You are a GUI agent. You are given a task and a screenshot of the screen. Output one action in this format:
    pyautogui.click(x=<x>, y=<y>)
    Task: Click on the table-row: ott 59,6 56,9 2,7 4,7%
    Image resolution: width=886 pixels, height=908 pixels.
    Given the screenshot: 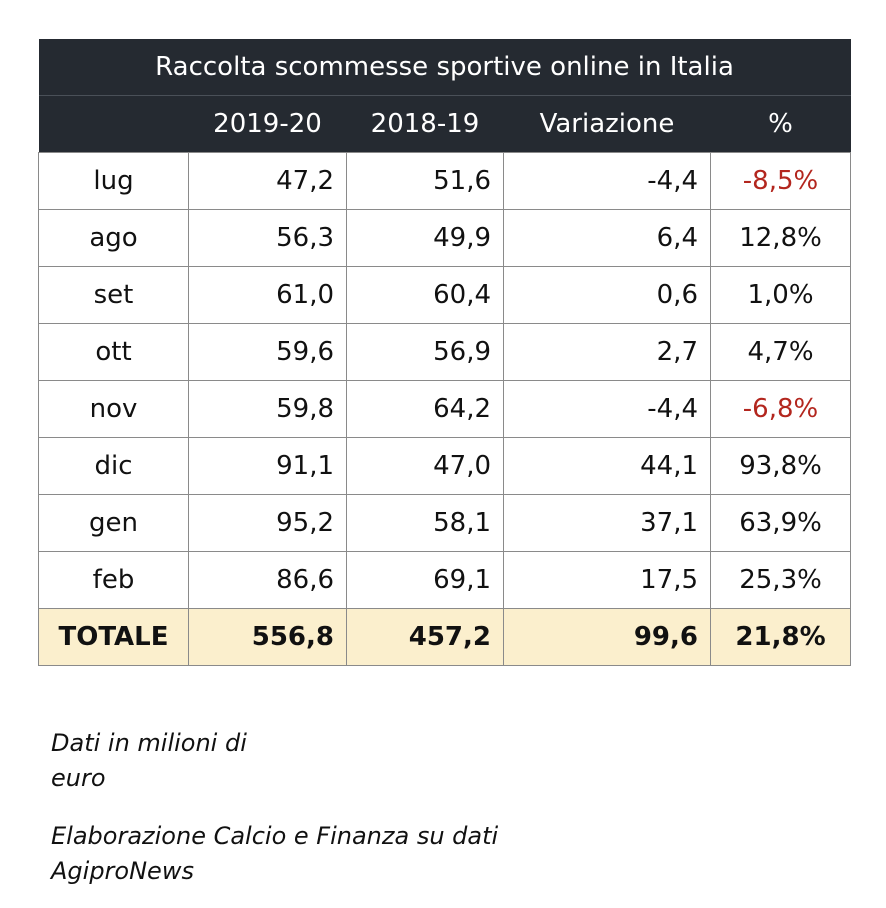 What is the action you would take?
    pyautogui.click(x=445, y=352)
    